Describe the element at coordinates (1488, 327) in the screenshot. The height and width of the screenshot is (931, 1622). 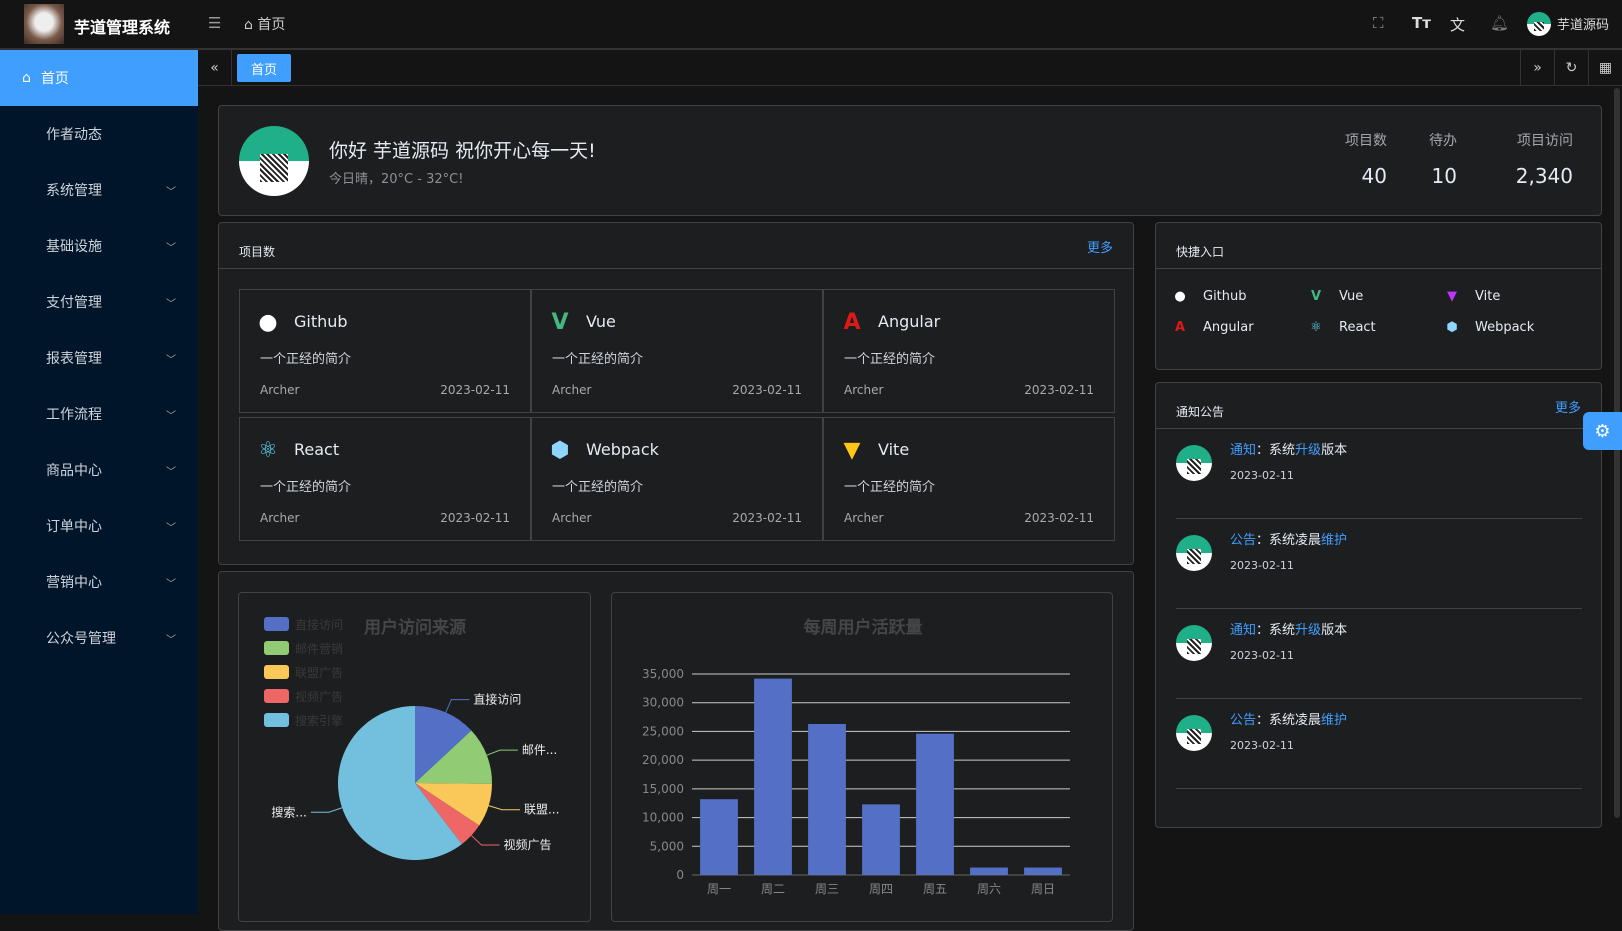
I see `quick-entry-webpack: ⬢ Webpack` at that location.